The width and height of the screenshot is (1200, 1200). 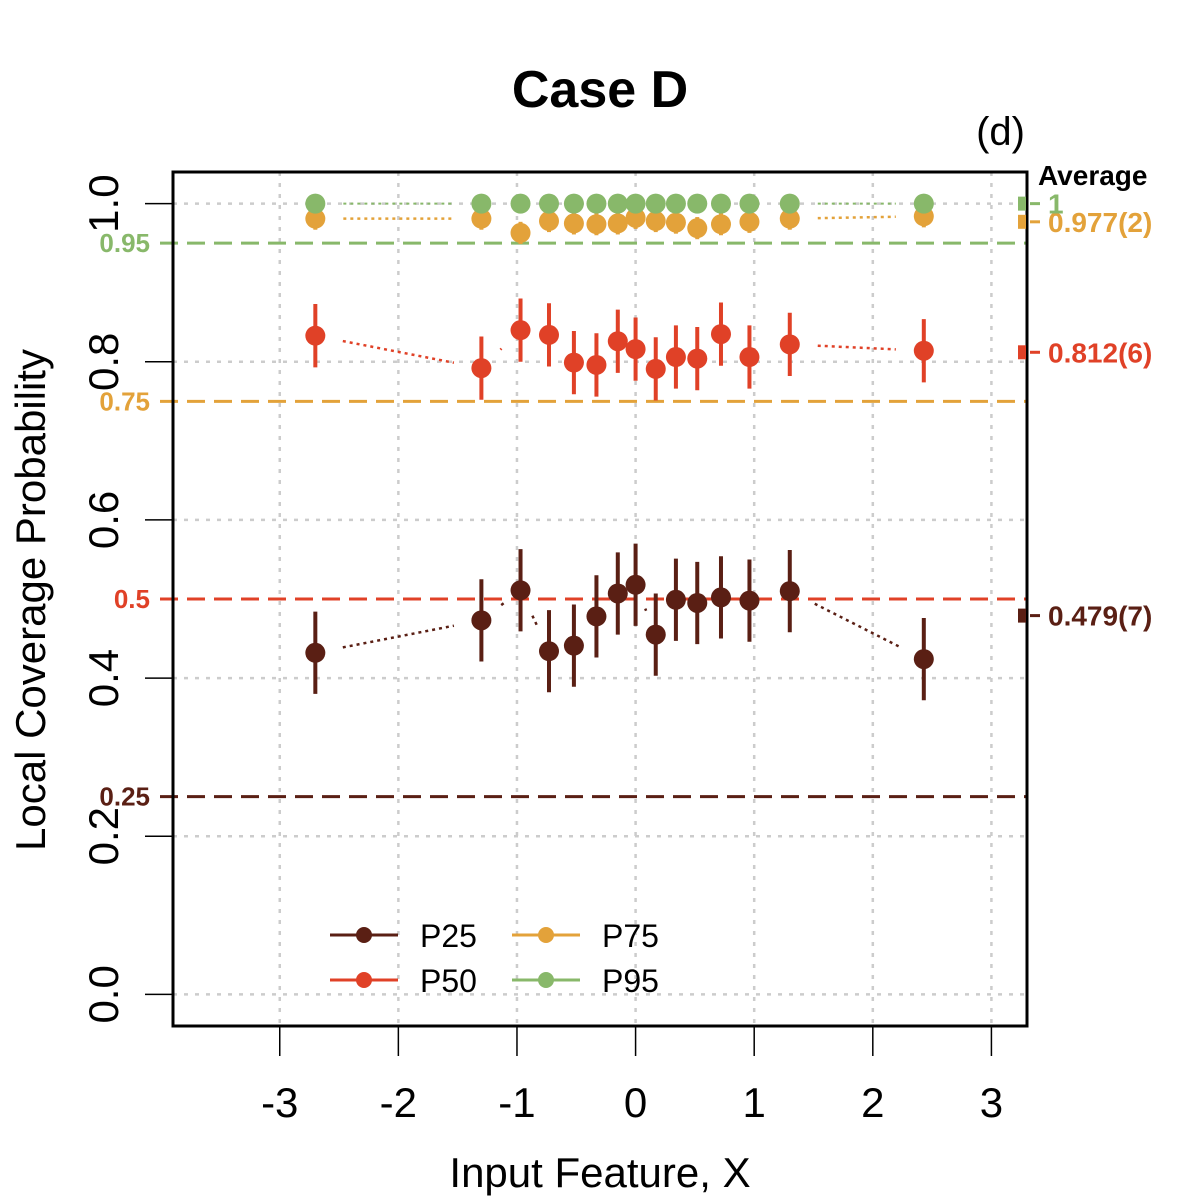 What do you see at coordinates (124, 797) in the screenshot?
I see `reference-label: 0.25` at bounding box center [124, 797].